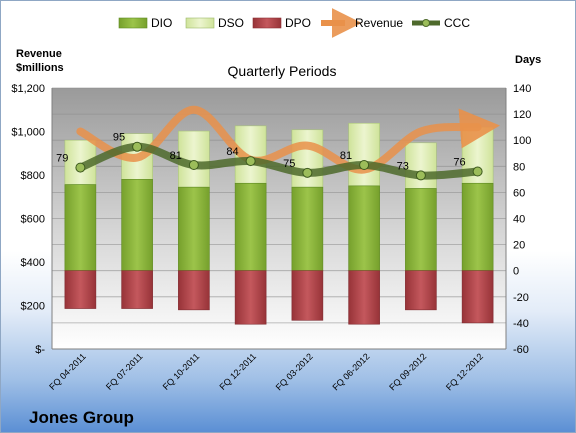 The image size is (576, 433). What do you see at coordinates (81, 417) in the screenshot?
I see `company-name: Jones Group` at bounding box center [81, 417].